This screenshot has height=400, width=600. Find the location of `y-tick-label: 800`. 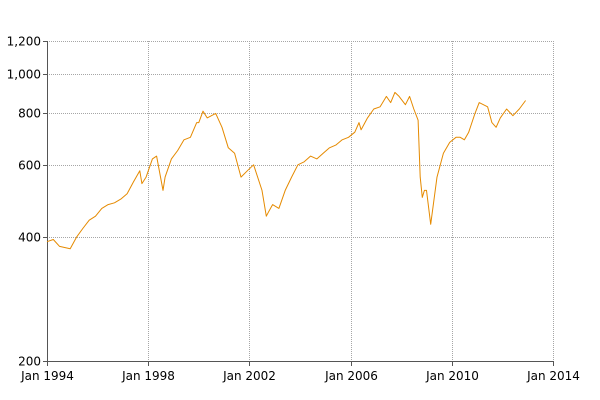

y-tick-label: 800 is located at coordinates (29, 114).